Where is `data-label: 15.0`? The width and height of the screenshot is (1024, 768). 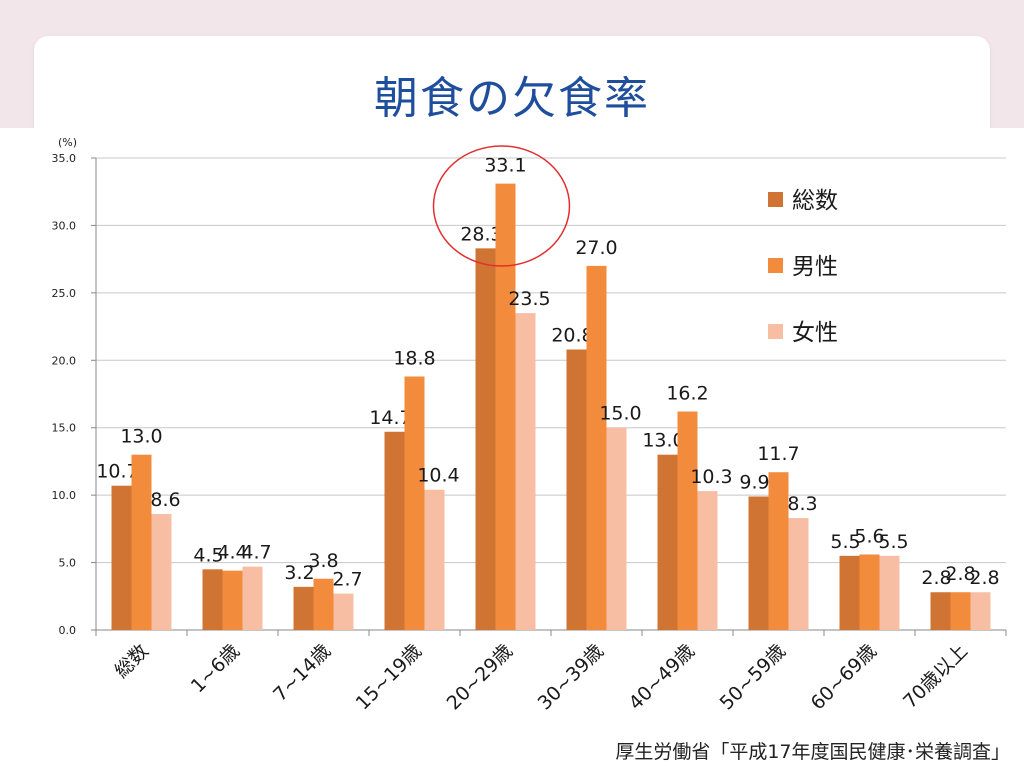 data-label: 15.0 is located at coordinates (620, 414).